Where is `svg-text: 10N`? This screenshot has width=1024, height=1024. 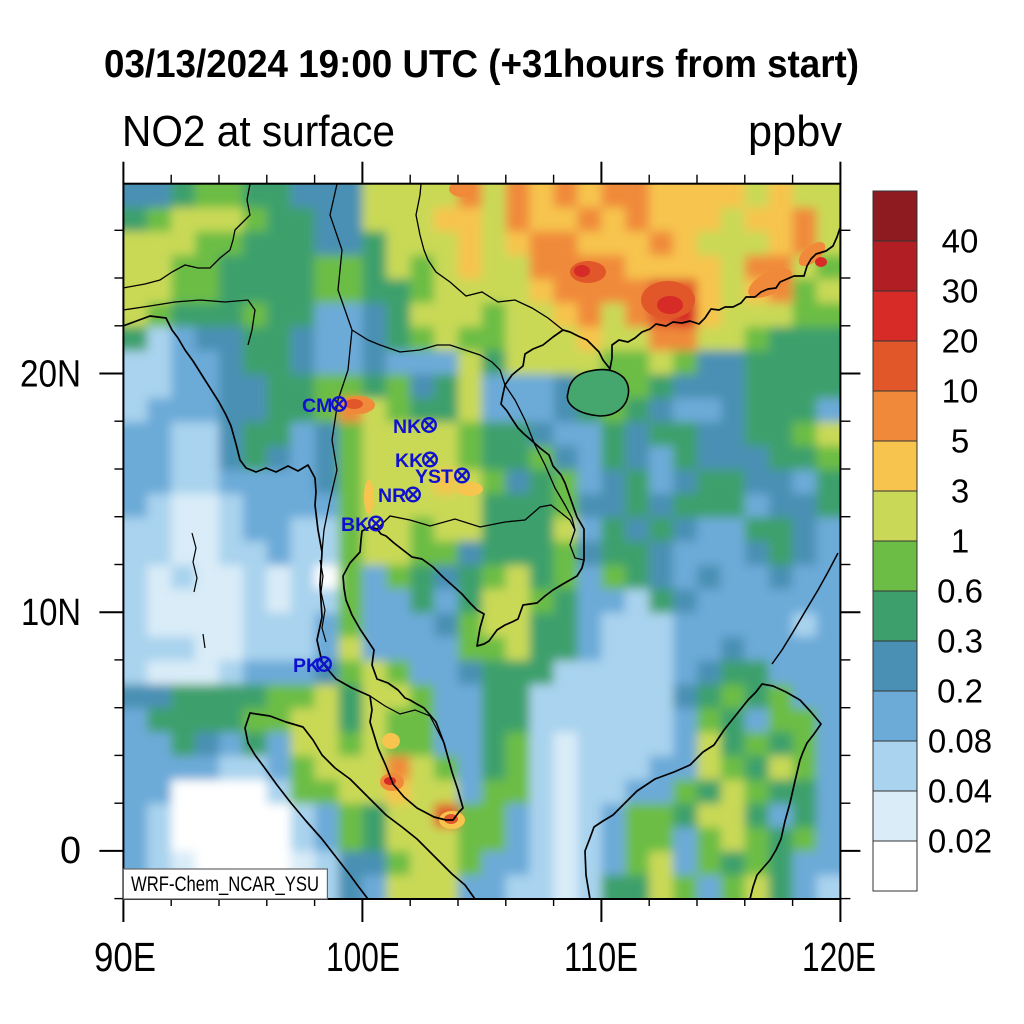
svg-text: 10N is located at coordinates (51, 613).